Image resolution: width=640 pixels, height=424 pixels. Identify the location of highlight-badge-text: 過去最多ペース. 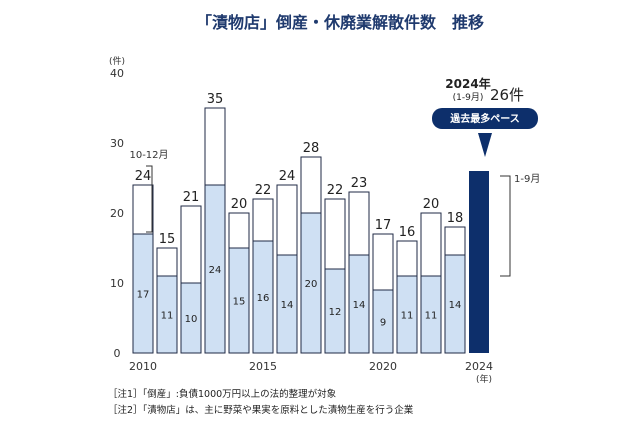
(484, 118).